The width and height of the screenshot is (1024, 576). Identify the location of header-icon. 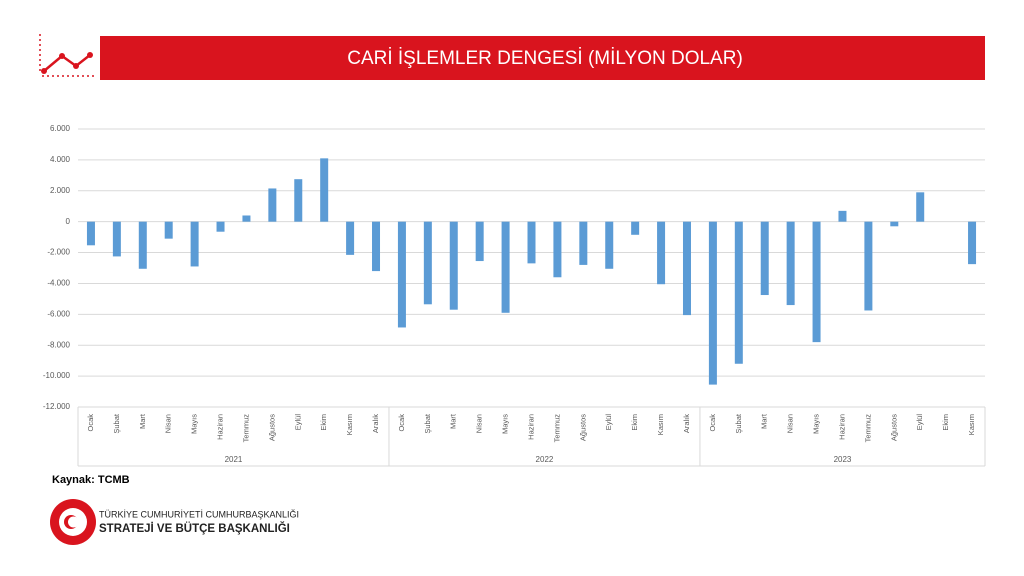
(67, 55).